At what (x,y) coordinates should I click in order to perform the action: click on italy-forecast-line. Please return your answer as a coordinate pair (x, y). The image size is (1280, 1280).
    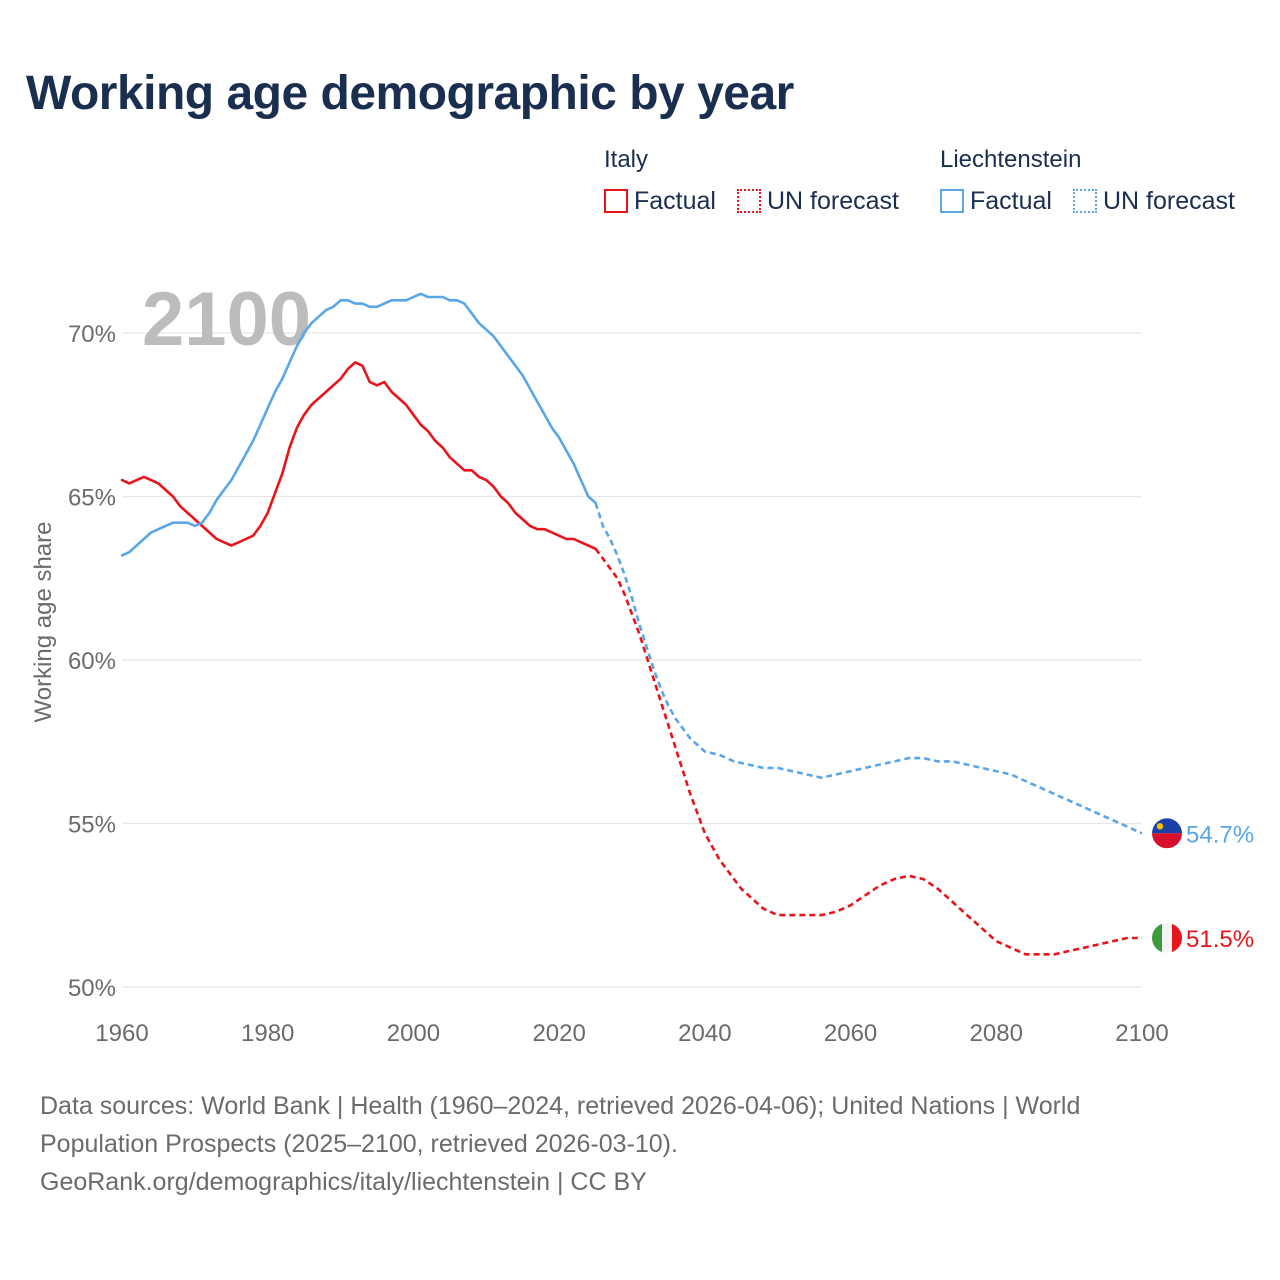
    Looking at the image, I should click on (868, 752).